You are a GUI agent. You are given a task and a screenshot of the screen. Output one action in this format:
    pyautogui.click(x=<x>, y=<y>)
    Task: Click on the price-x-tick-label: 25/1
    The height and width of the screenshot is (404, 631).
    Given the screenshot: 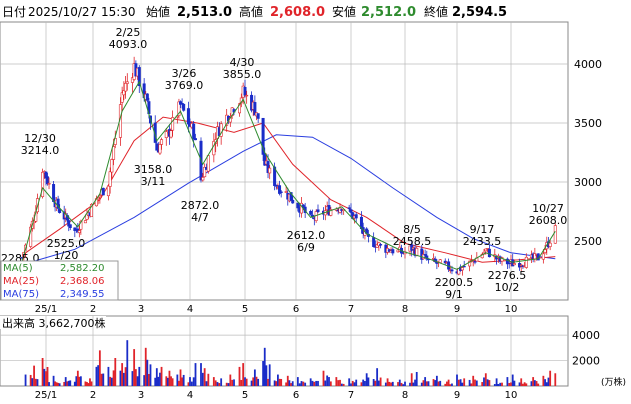 What is the action you would take?
    pyautogui.click(x=46, y=309)
    